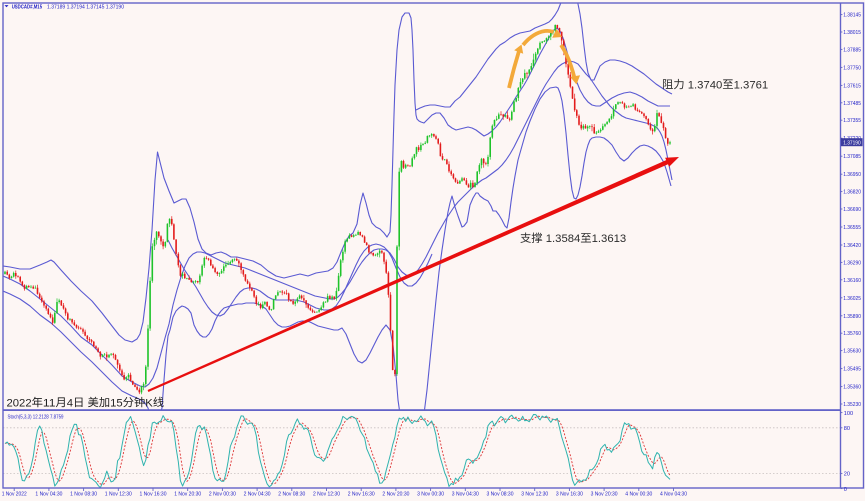 The width and height of the screenshot is (865, 501). I want to click on svg-text: 1.35630, so click(852, 352).